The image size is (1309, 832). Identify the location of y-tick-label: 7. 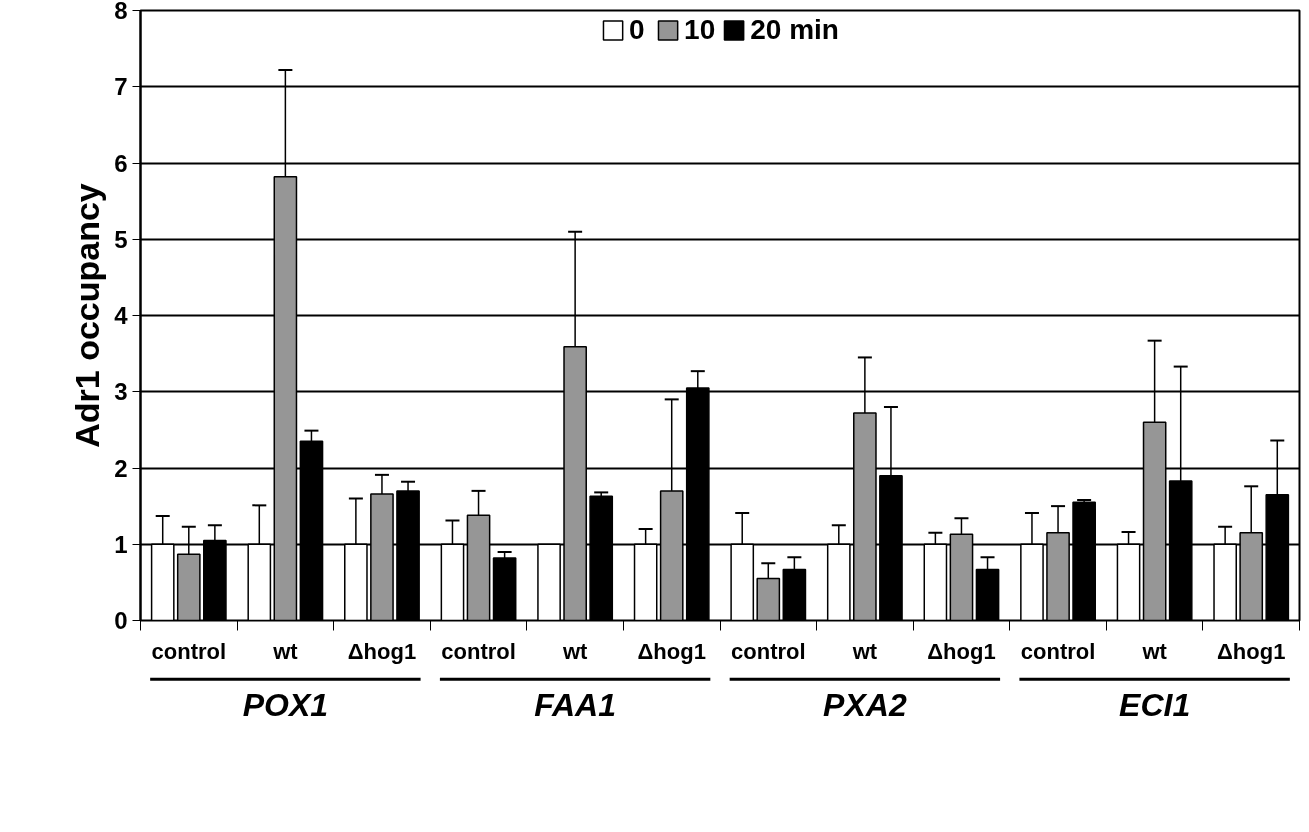
(121, 87).